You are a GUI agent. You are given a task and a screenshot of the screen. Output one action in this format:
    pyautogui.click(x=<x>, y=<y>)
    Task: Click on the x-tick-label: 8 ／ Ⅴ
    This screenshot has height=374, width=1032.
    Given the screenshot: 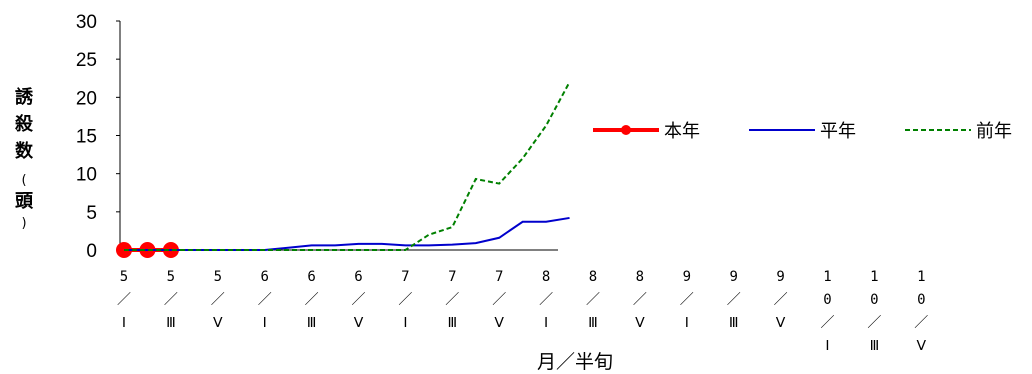 What is the action you would take?
    pyautogui.click(x=640, y=300)
    